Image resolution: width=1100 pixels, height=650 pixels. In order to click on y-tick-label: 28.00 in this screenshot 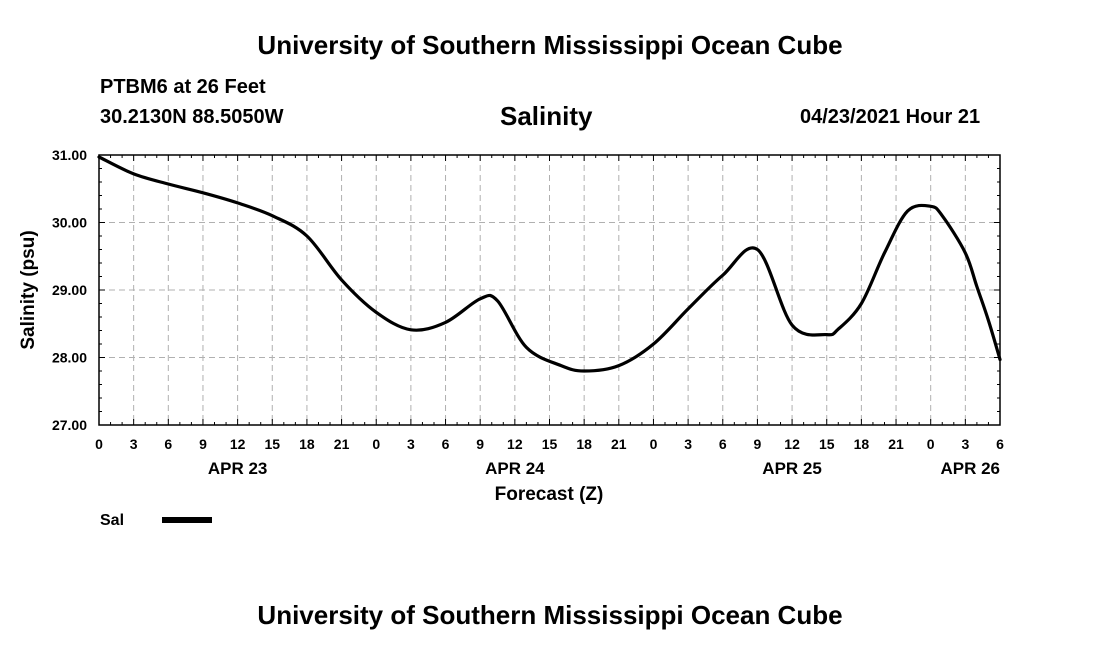, I will do `click(69, 358)`.